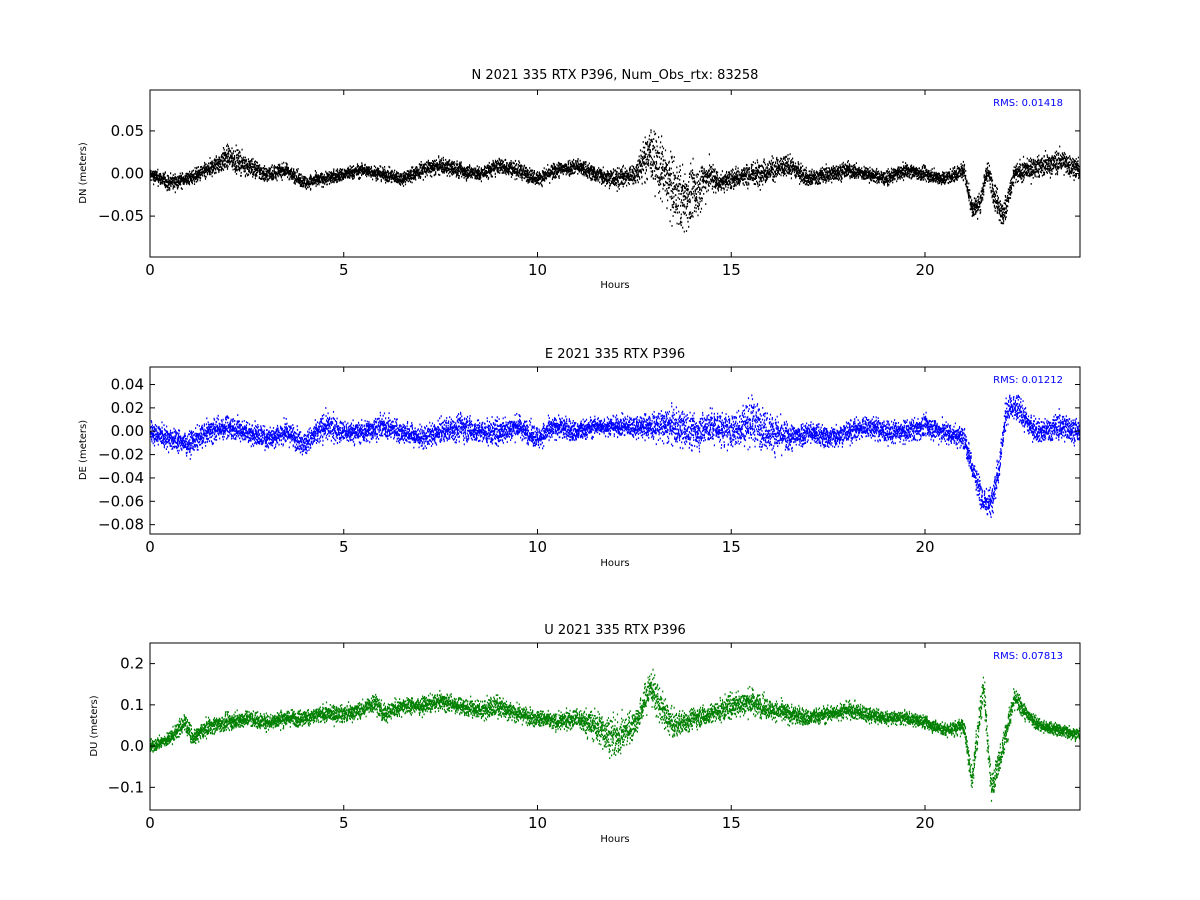  Describe the element at coordinates (150, 547) in the screenshot. I see `x-tick-label-east: 0` at that location.